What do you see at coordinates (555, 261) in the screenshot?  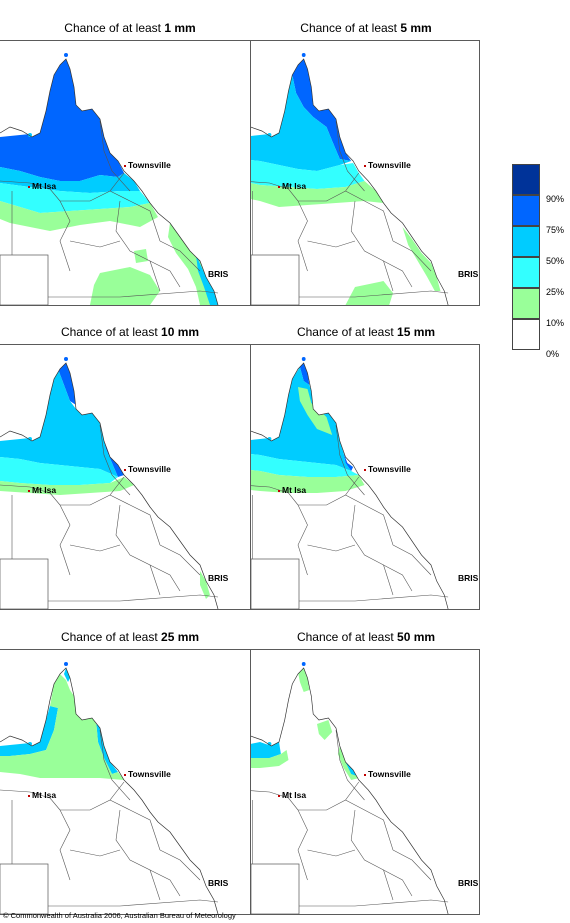 I see `legend-label: 50%` at bounding box center [555, 261].